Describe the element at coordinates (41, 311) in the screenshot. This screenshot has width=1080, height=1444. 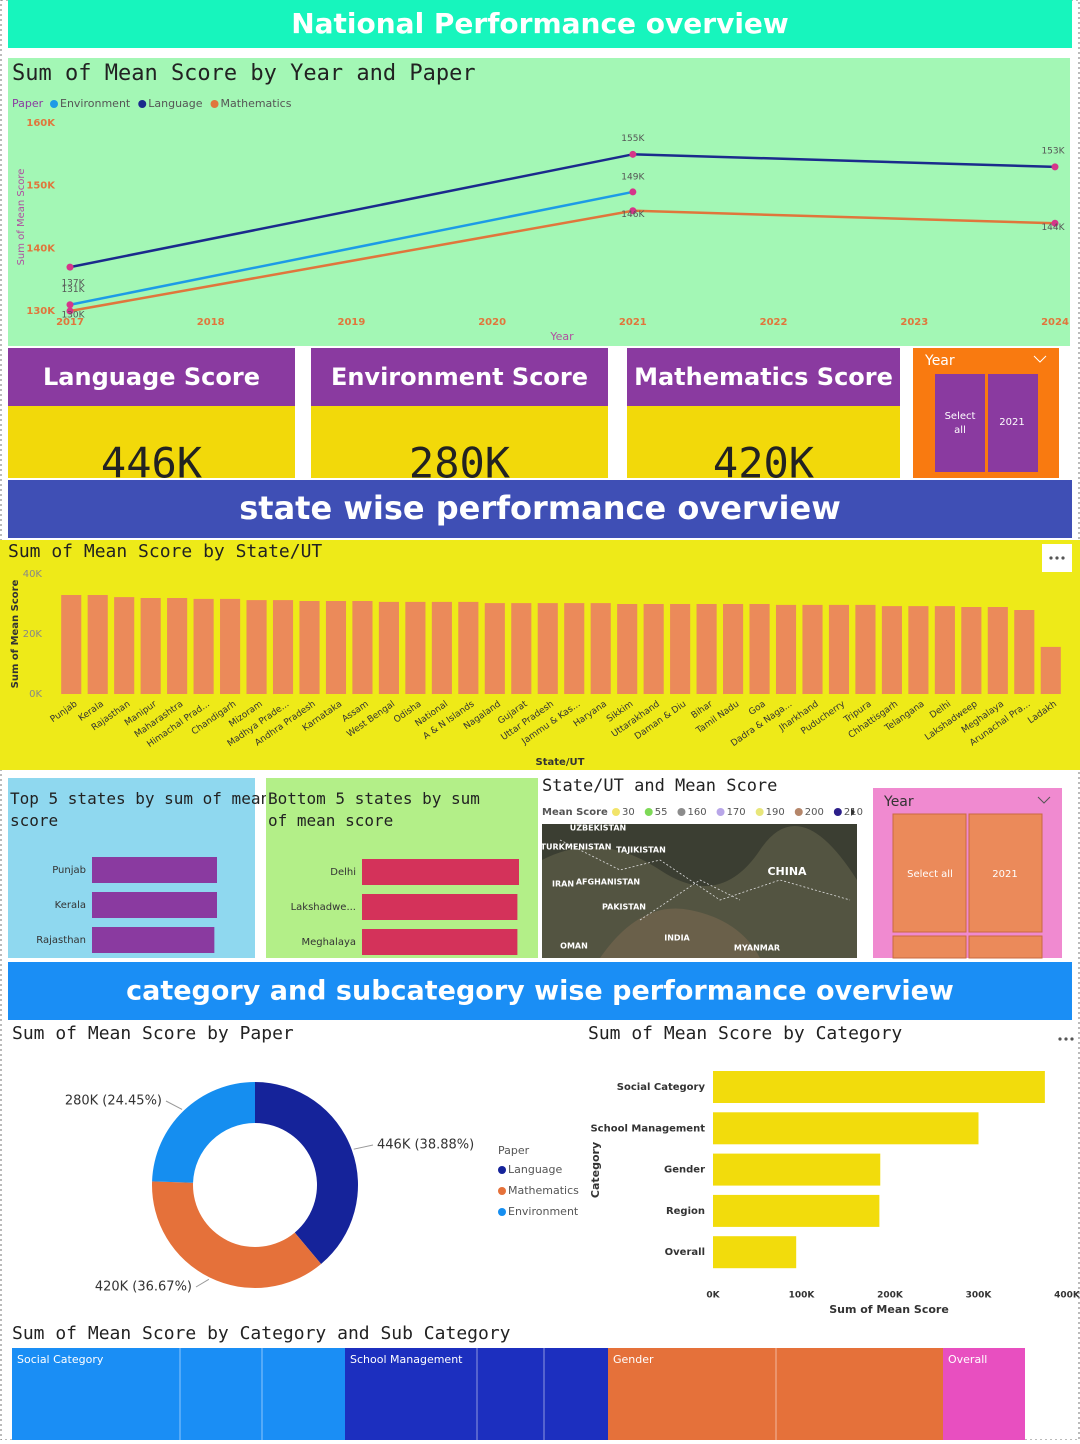
I see `y-tick-label: 130K` at that location.